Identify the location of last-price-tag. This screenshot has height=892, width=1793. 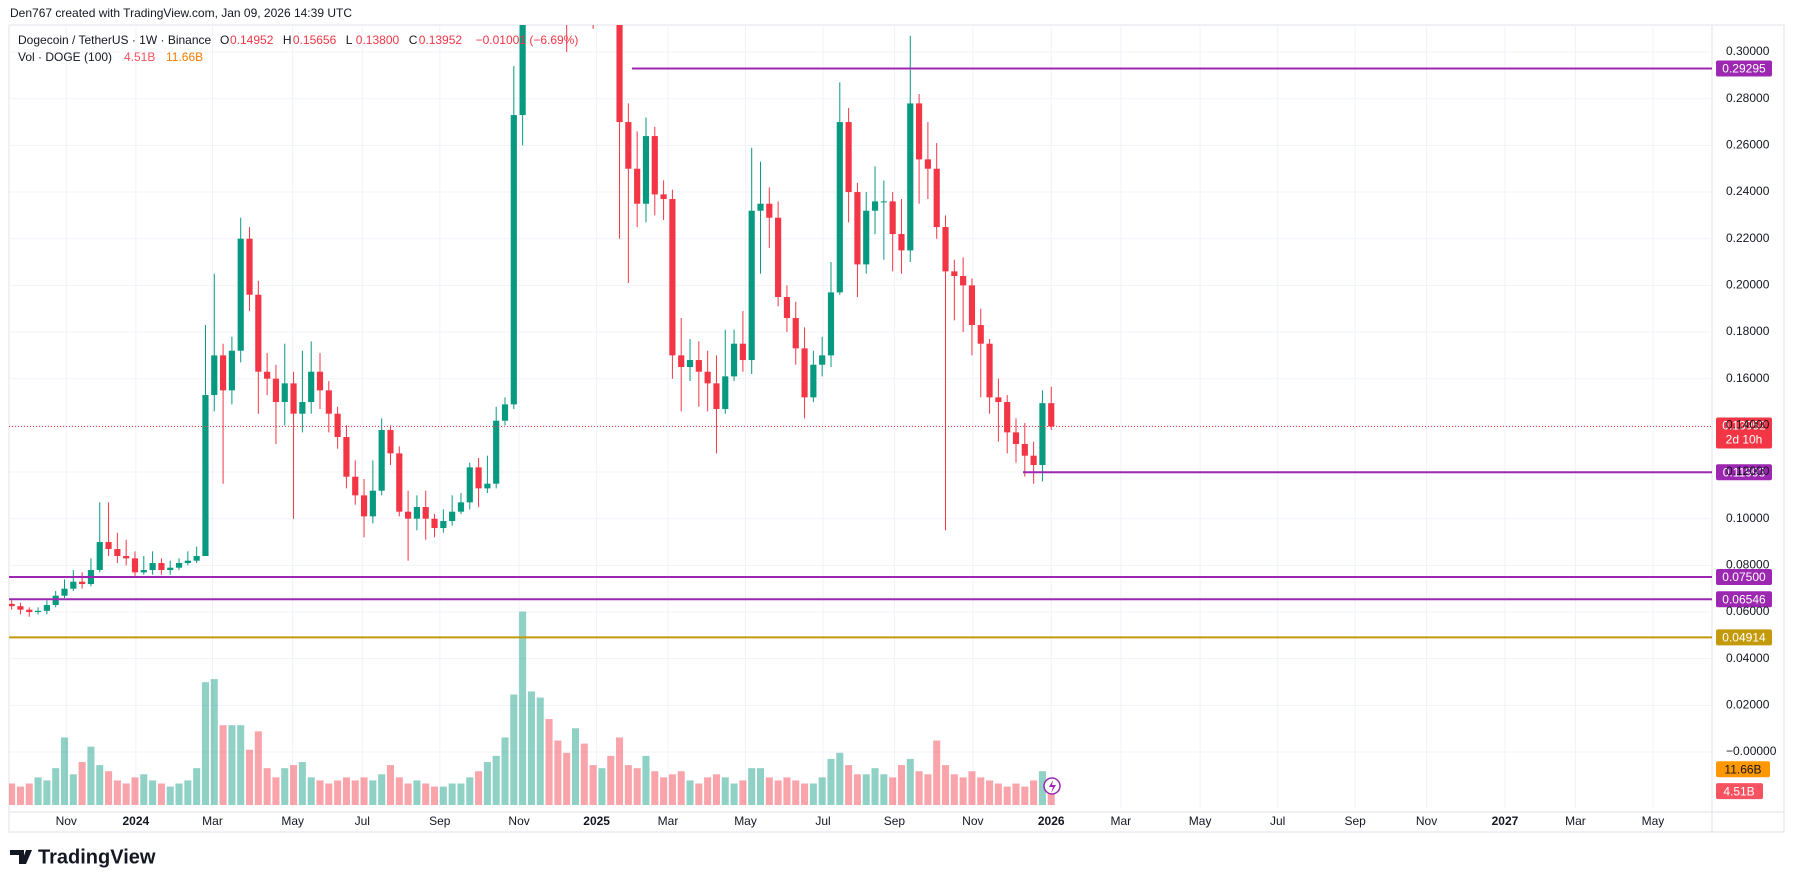
(1744, 433).